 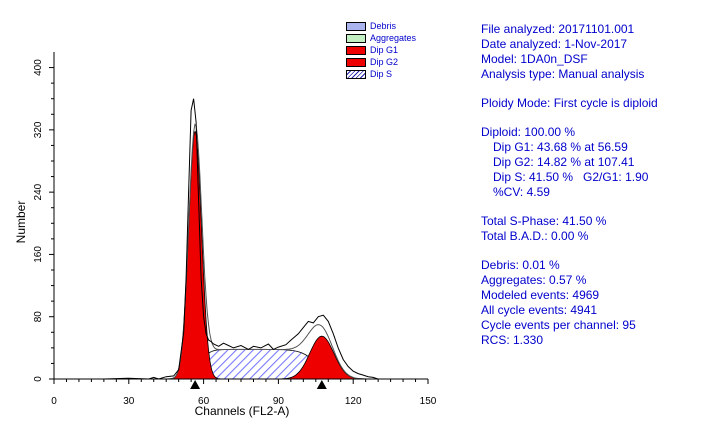 What do you see at coordinates (279, 401) in the screenshot?
I see `x-tick-label: 90` at bounding box center [279, 401].